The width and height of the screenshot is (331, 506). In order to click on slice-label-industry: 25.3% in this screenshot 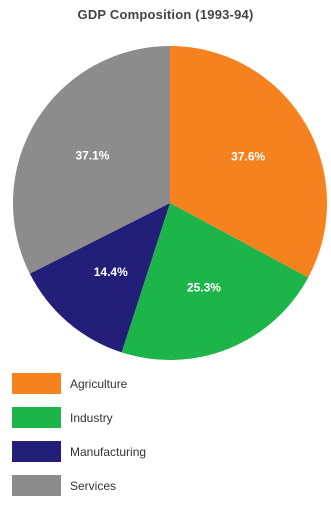, I will do `click(204, 288)`.